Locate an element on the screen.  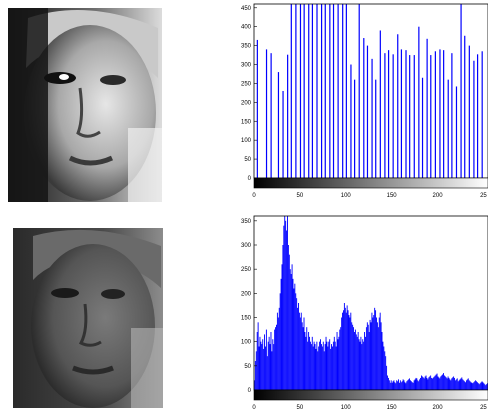
y-tick-label: 250 is located at coordinates (246, 84).